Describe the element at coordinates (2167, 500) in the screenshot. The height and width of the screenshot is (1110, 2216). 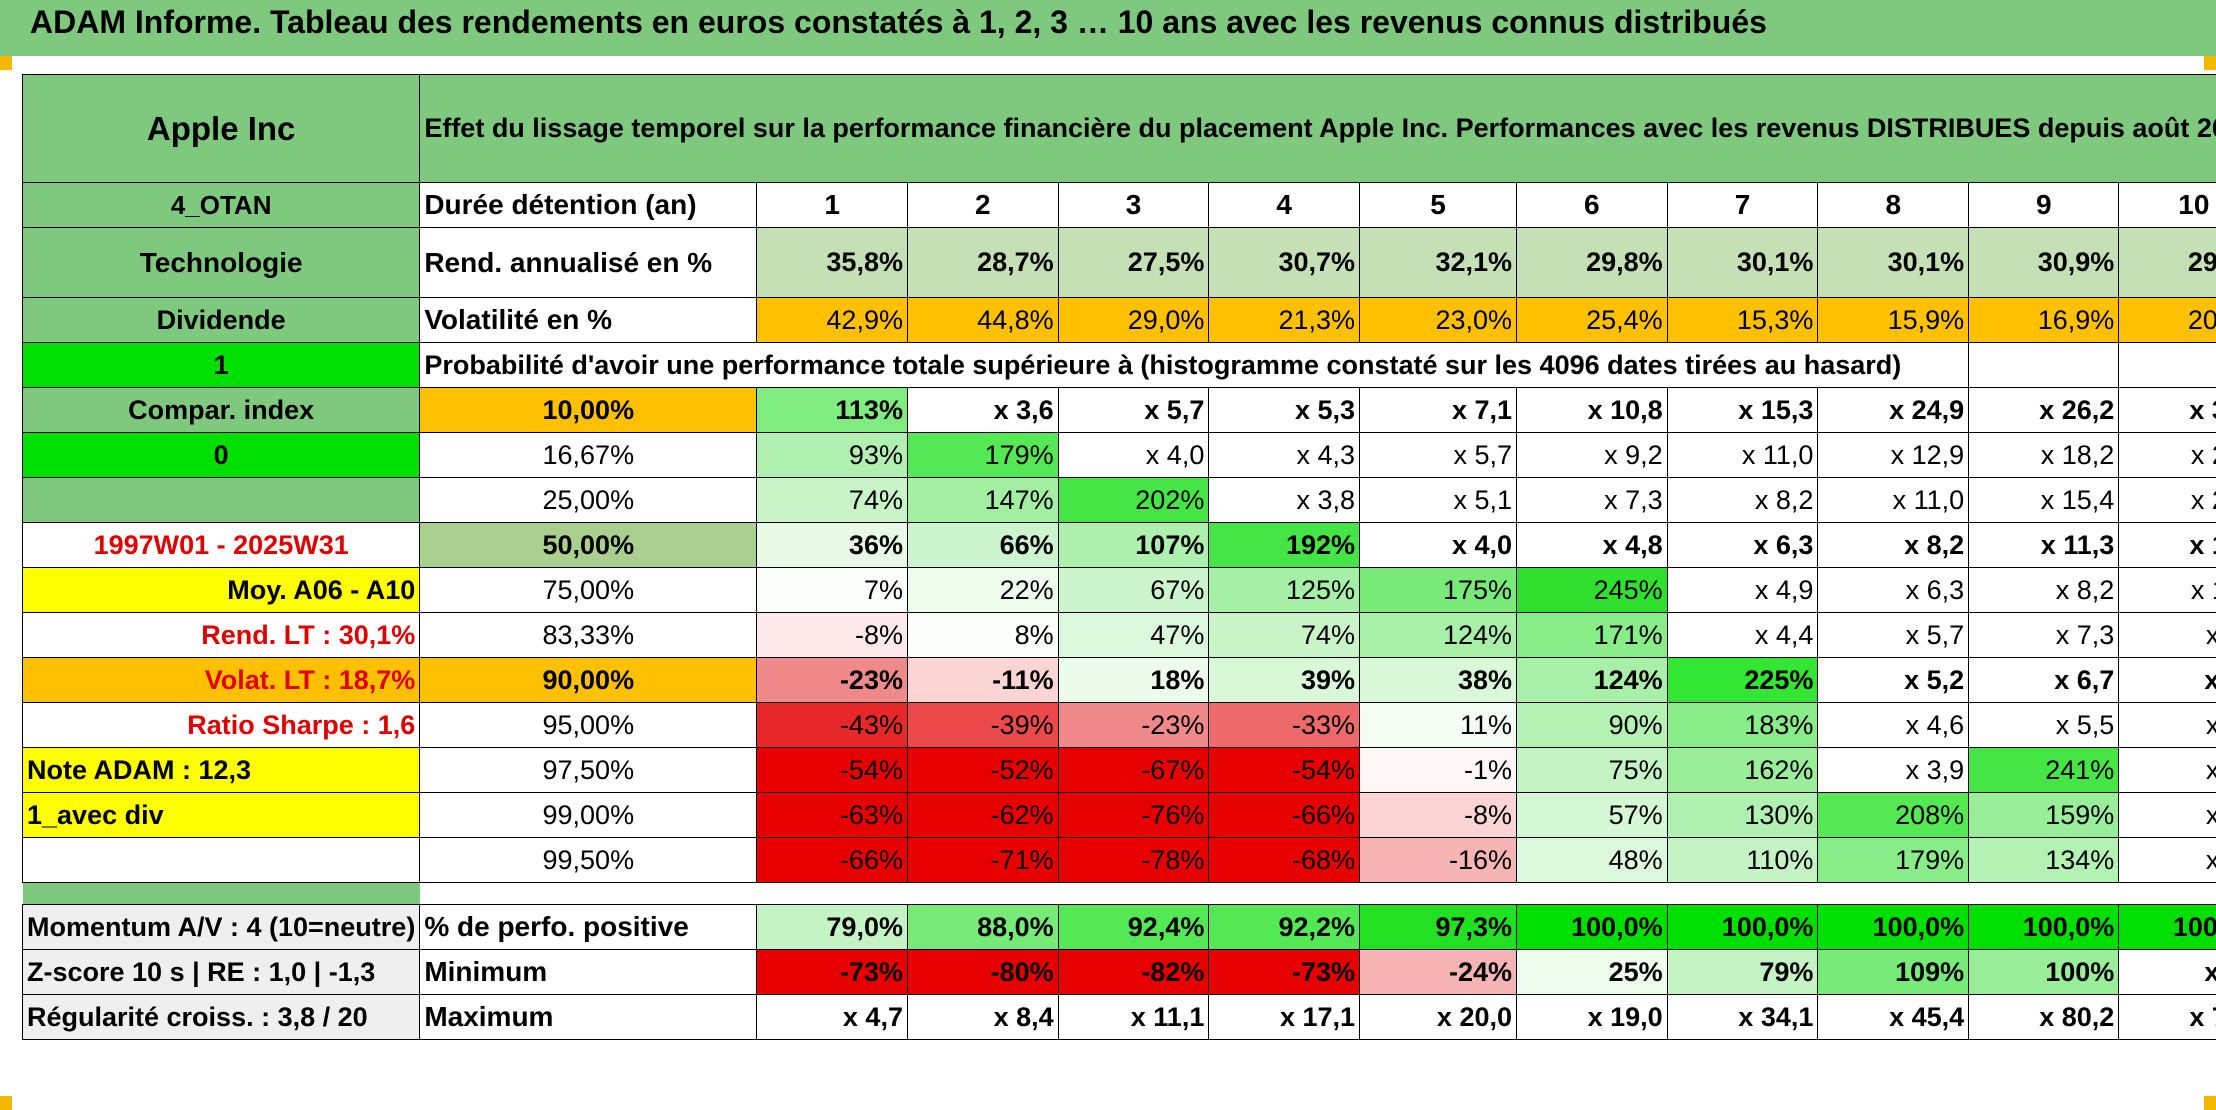
I see `prob-value: x 23,2` at that location.